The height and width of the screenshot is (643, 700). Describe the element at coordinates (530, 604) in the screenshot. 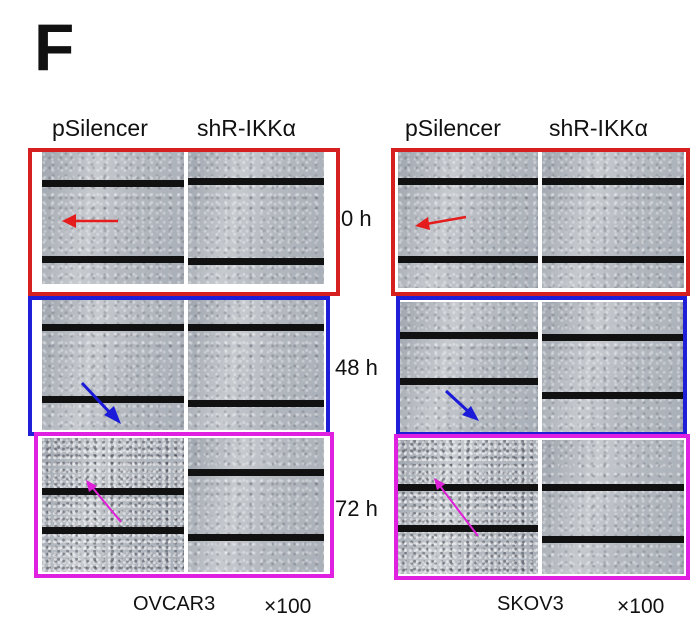

I see `cell-line-label-skov3: SKOV3` at that location.